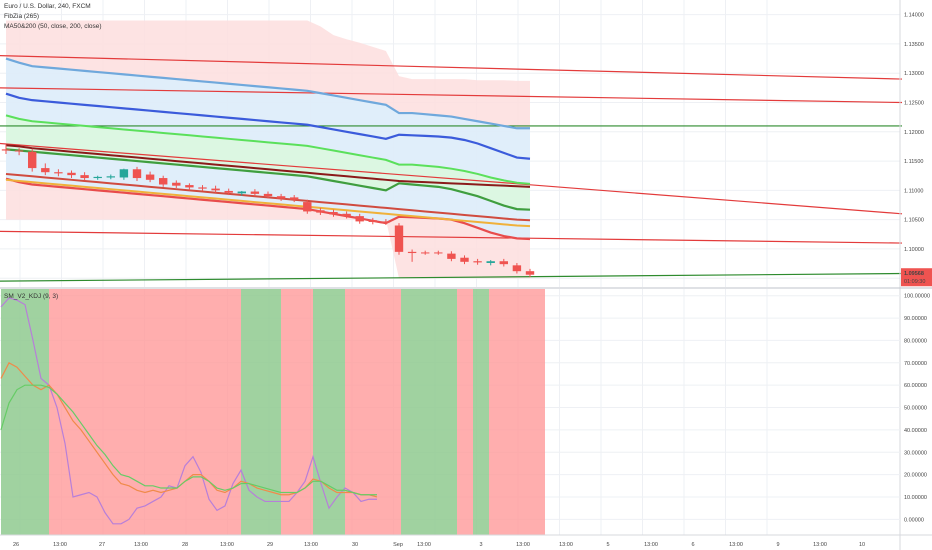  What do you see at coordinates (102, 545) in the screenshot?
I see `time-tick-label: 27` at bounding box center [102, 545].